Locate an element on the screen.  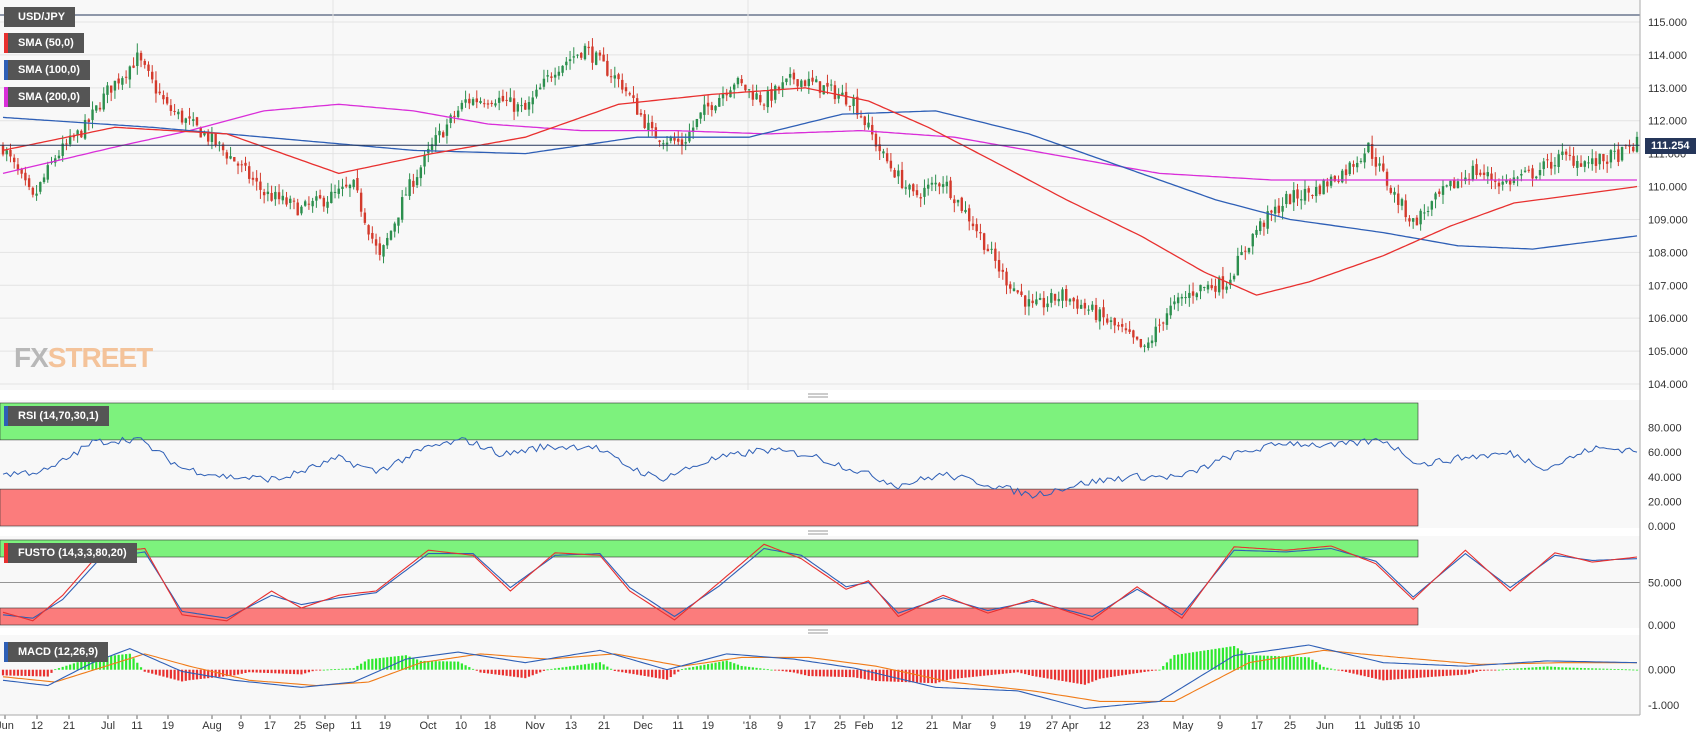
x-tick-label: 10 is located at coordinates (1414, 726).